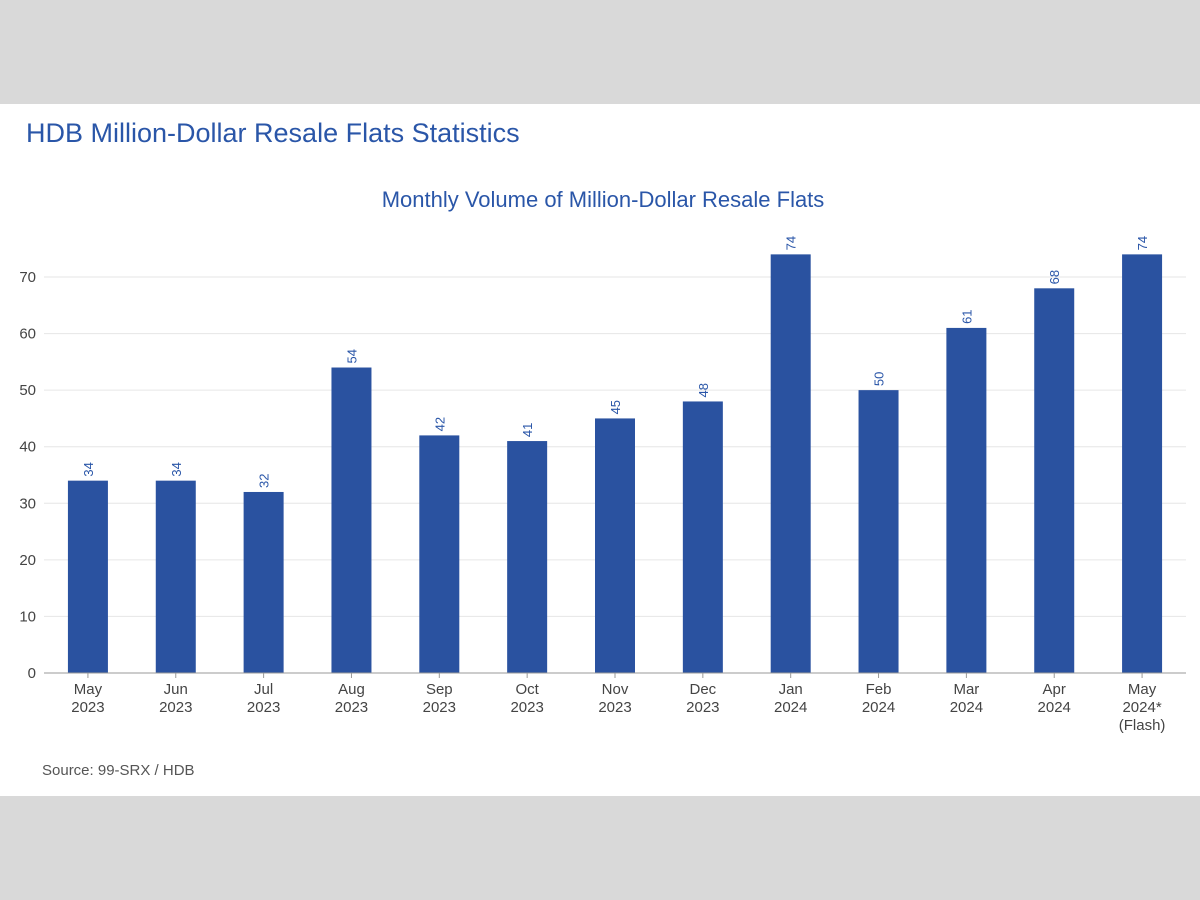  Describe the element at coordinates (263, 698) in the screenshot. I see `x-tick-label: Jul 2023` at that location.